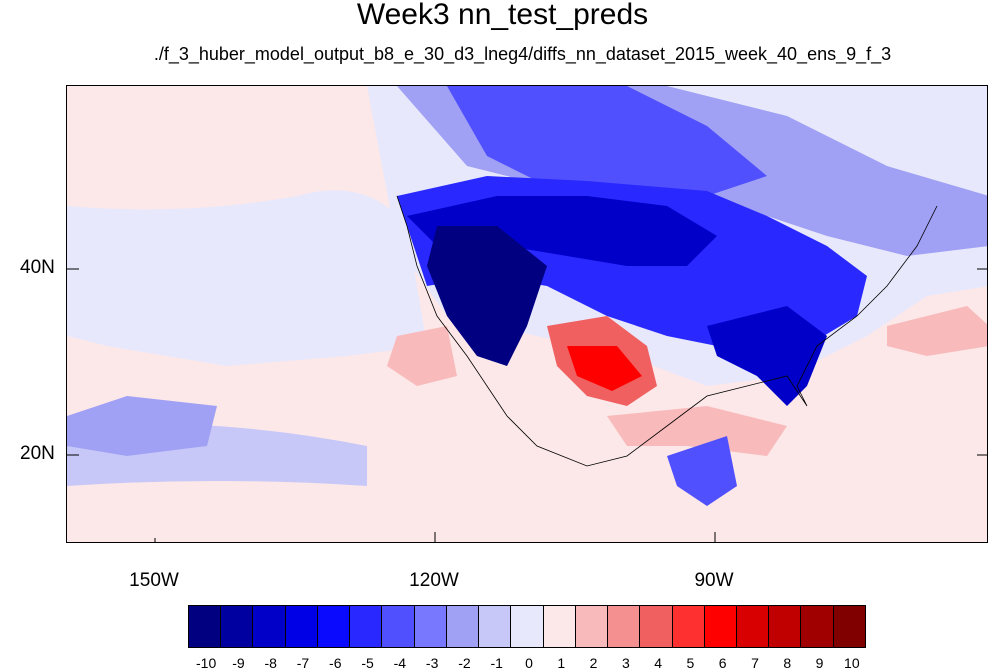 The height and width of the screenshot is (672, 1005). What do you see at coordinates (37, 267) in the screenshot?
I see `latitude-label-40n: 40N` at bounding box center [37, 267].